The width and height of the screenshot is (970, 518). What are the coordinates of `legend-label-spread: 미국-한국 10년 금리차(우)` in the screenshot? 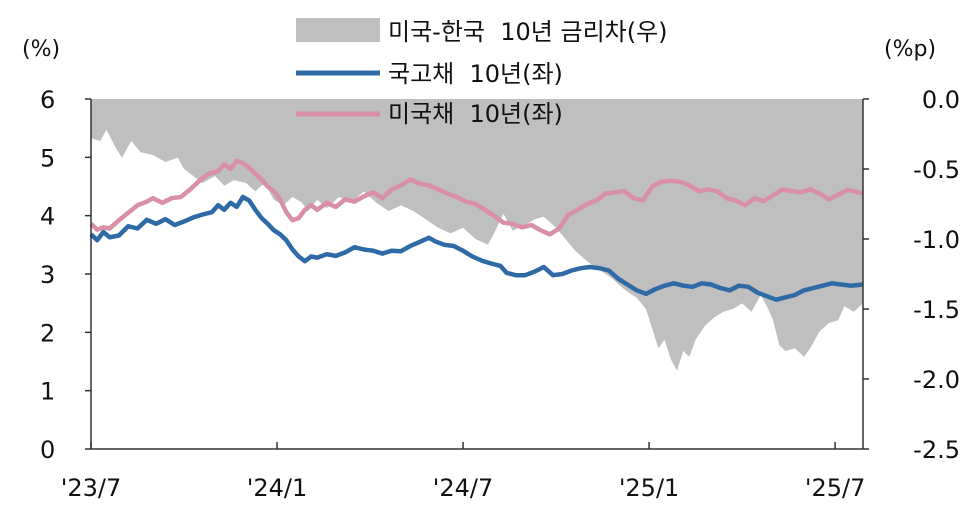 It's located at (528, 32).